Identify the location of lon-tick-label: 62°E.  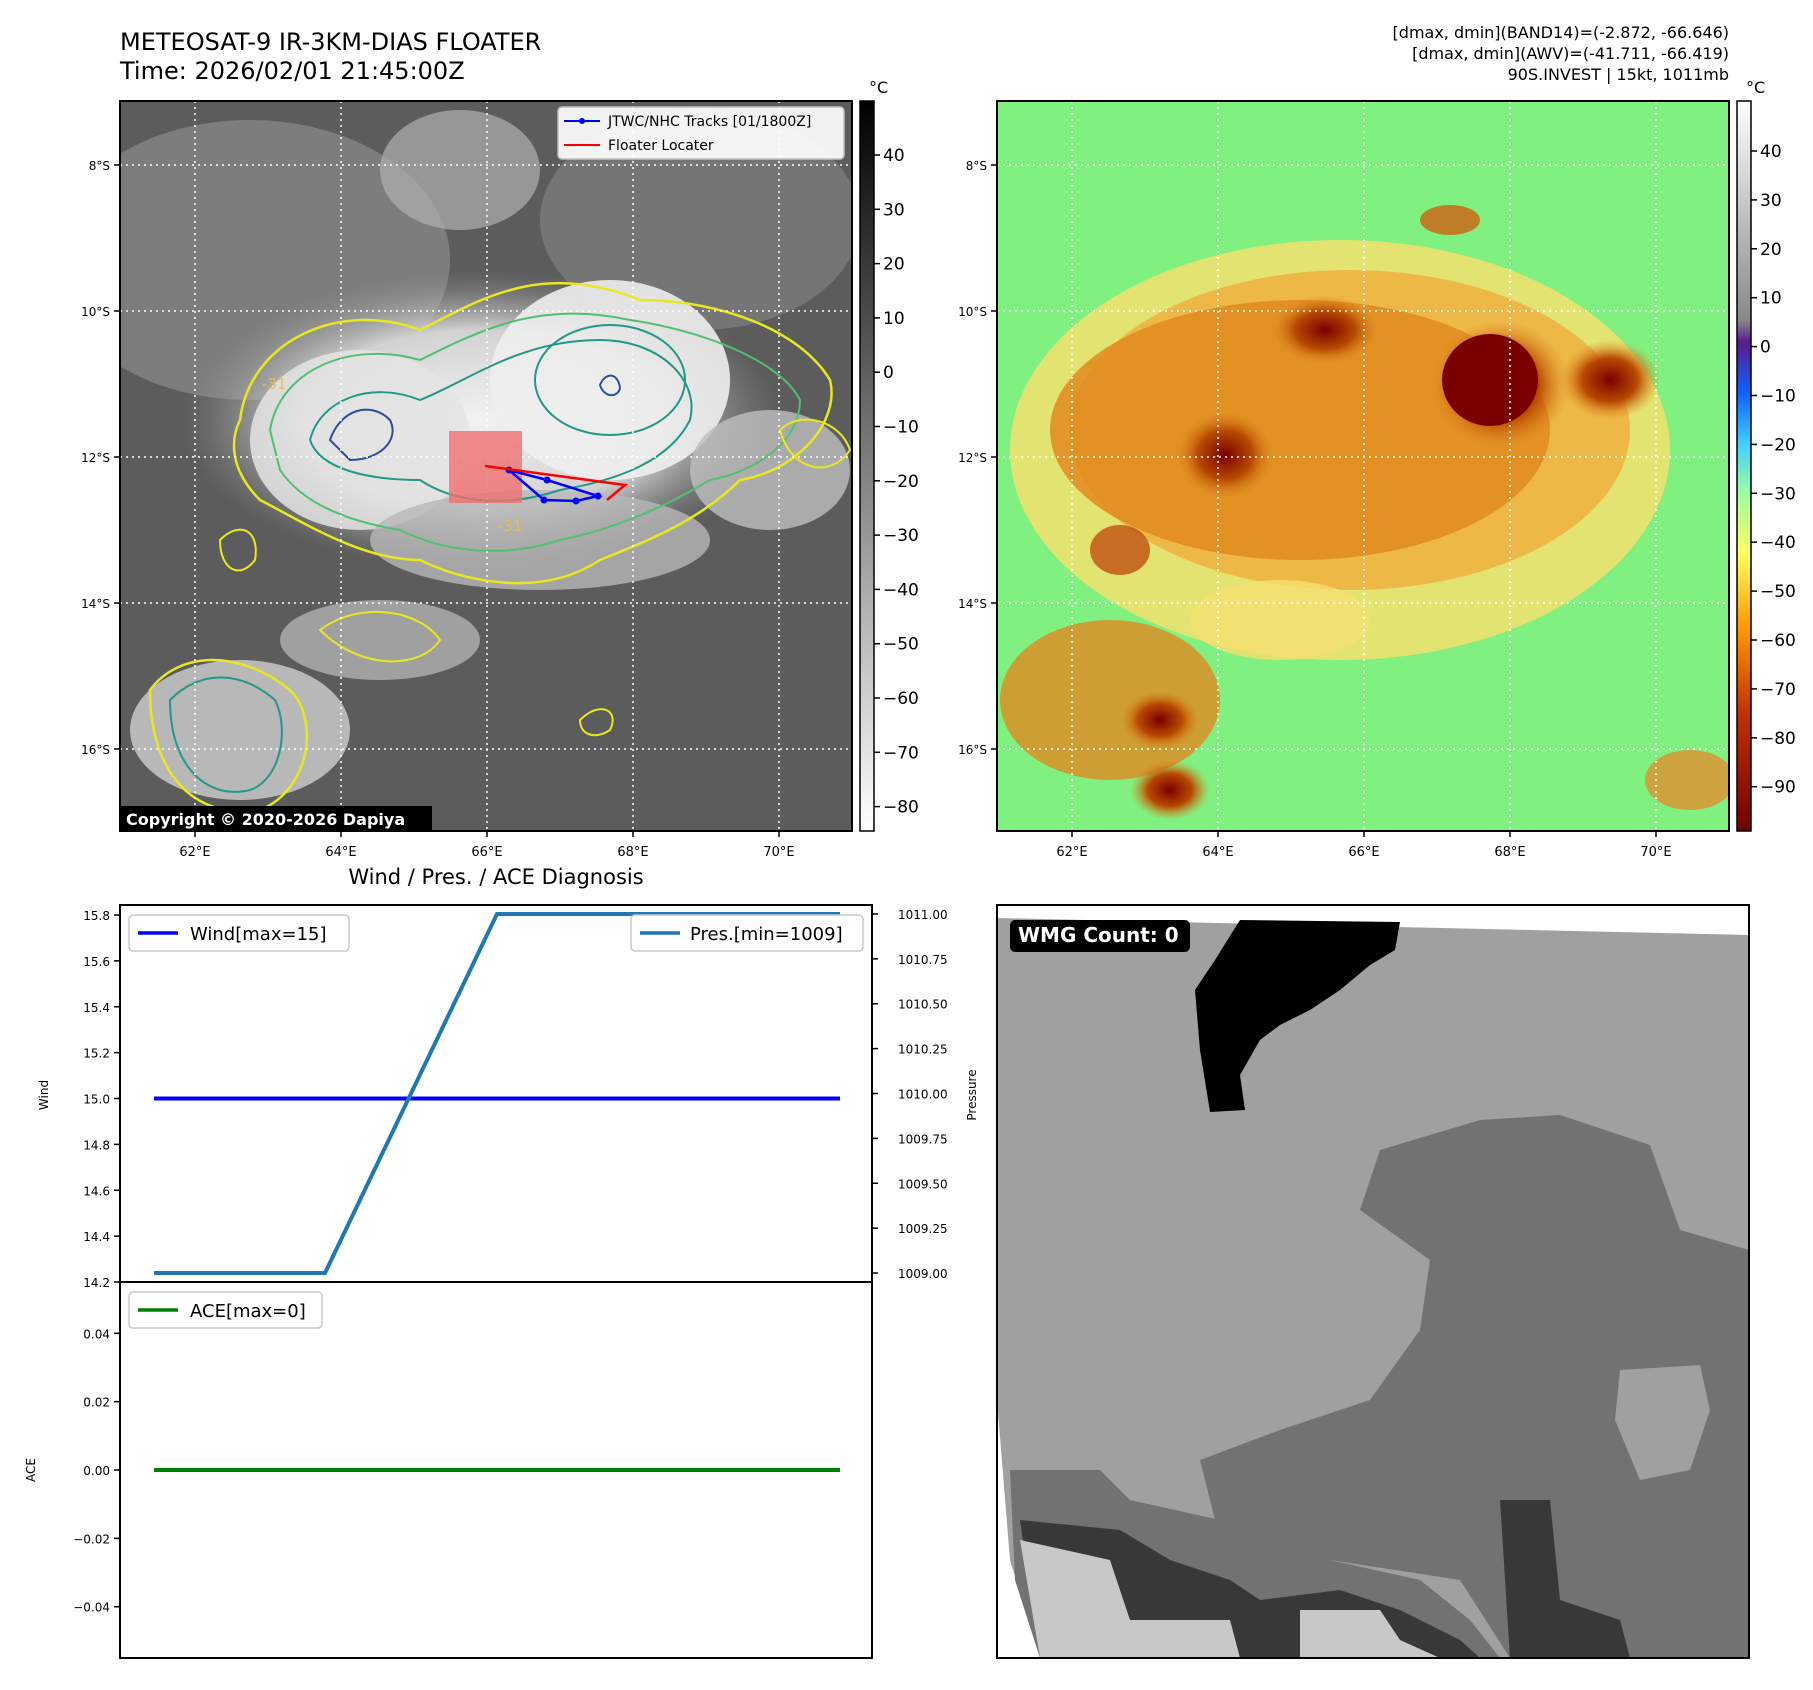
(194, 852).